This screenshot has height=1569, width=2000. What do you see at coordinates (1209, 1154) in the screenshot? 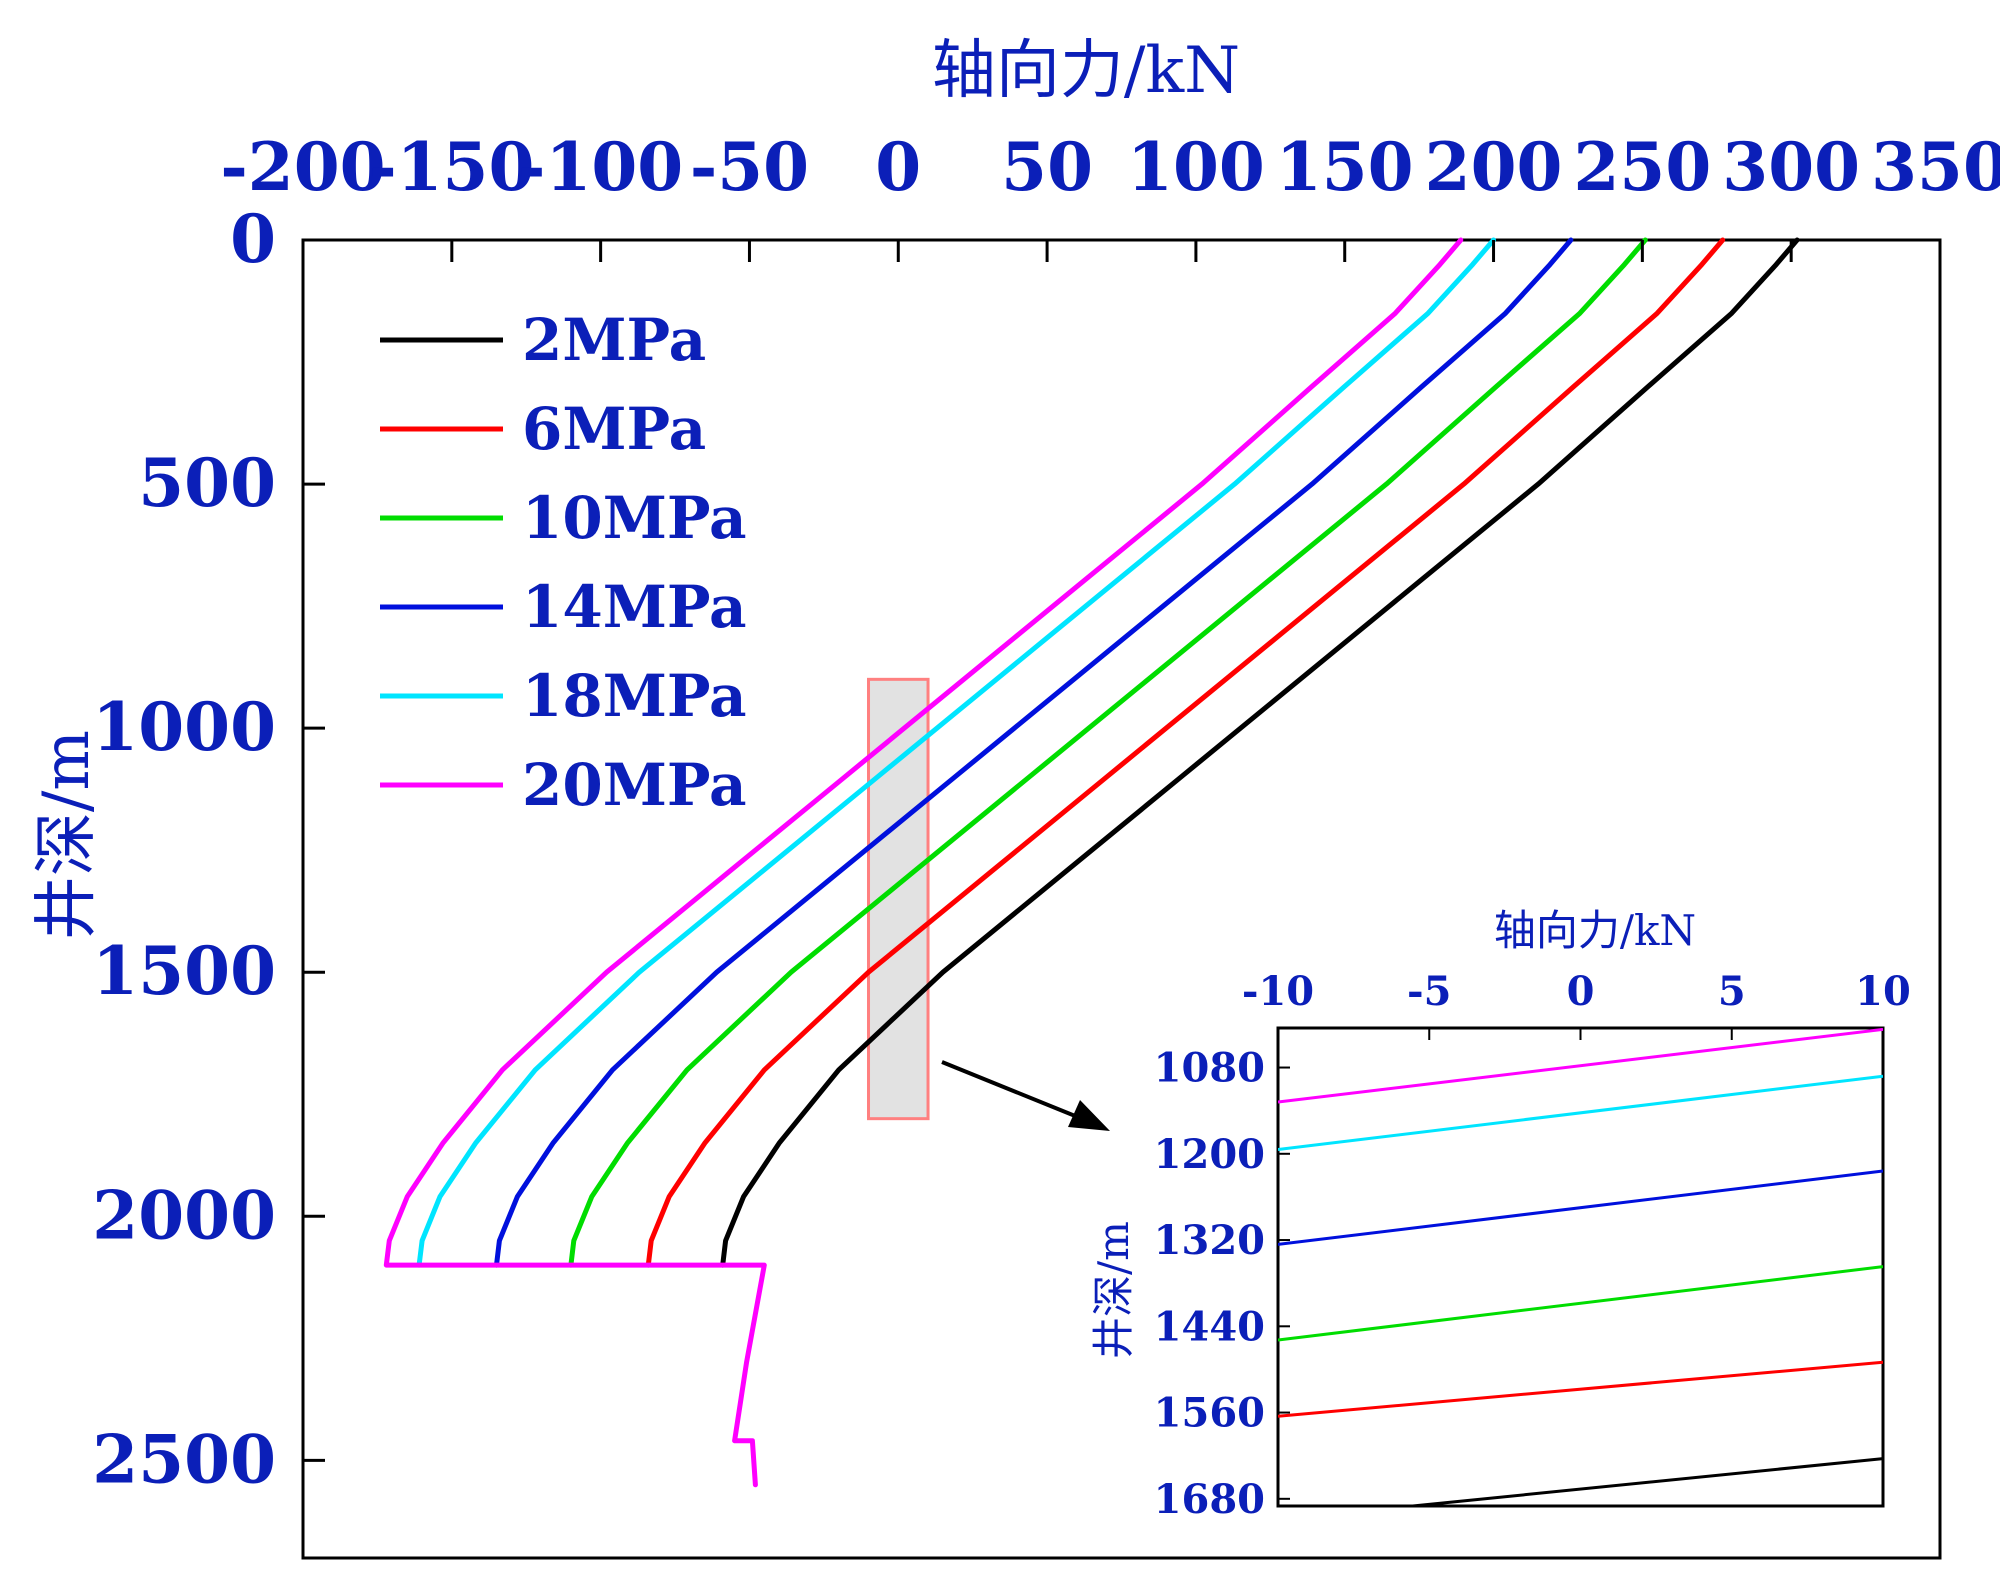
I see `inset-y-tick-label: 1200` at bounding box center [1209, 1154].